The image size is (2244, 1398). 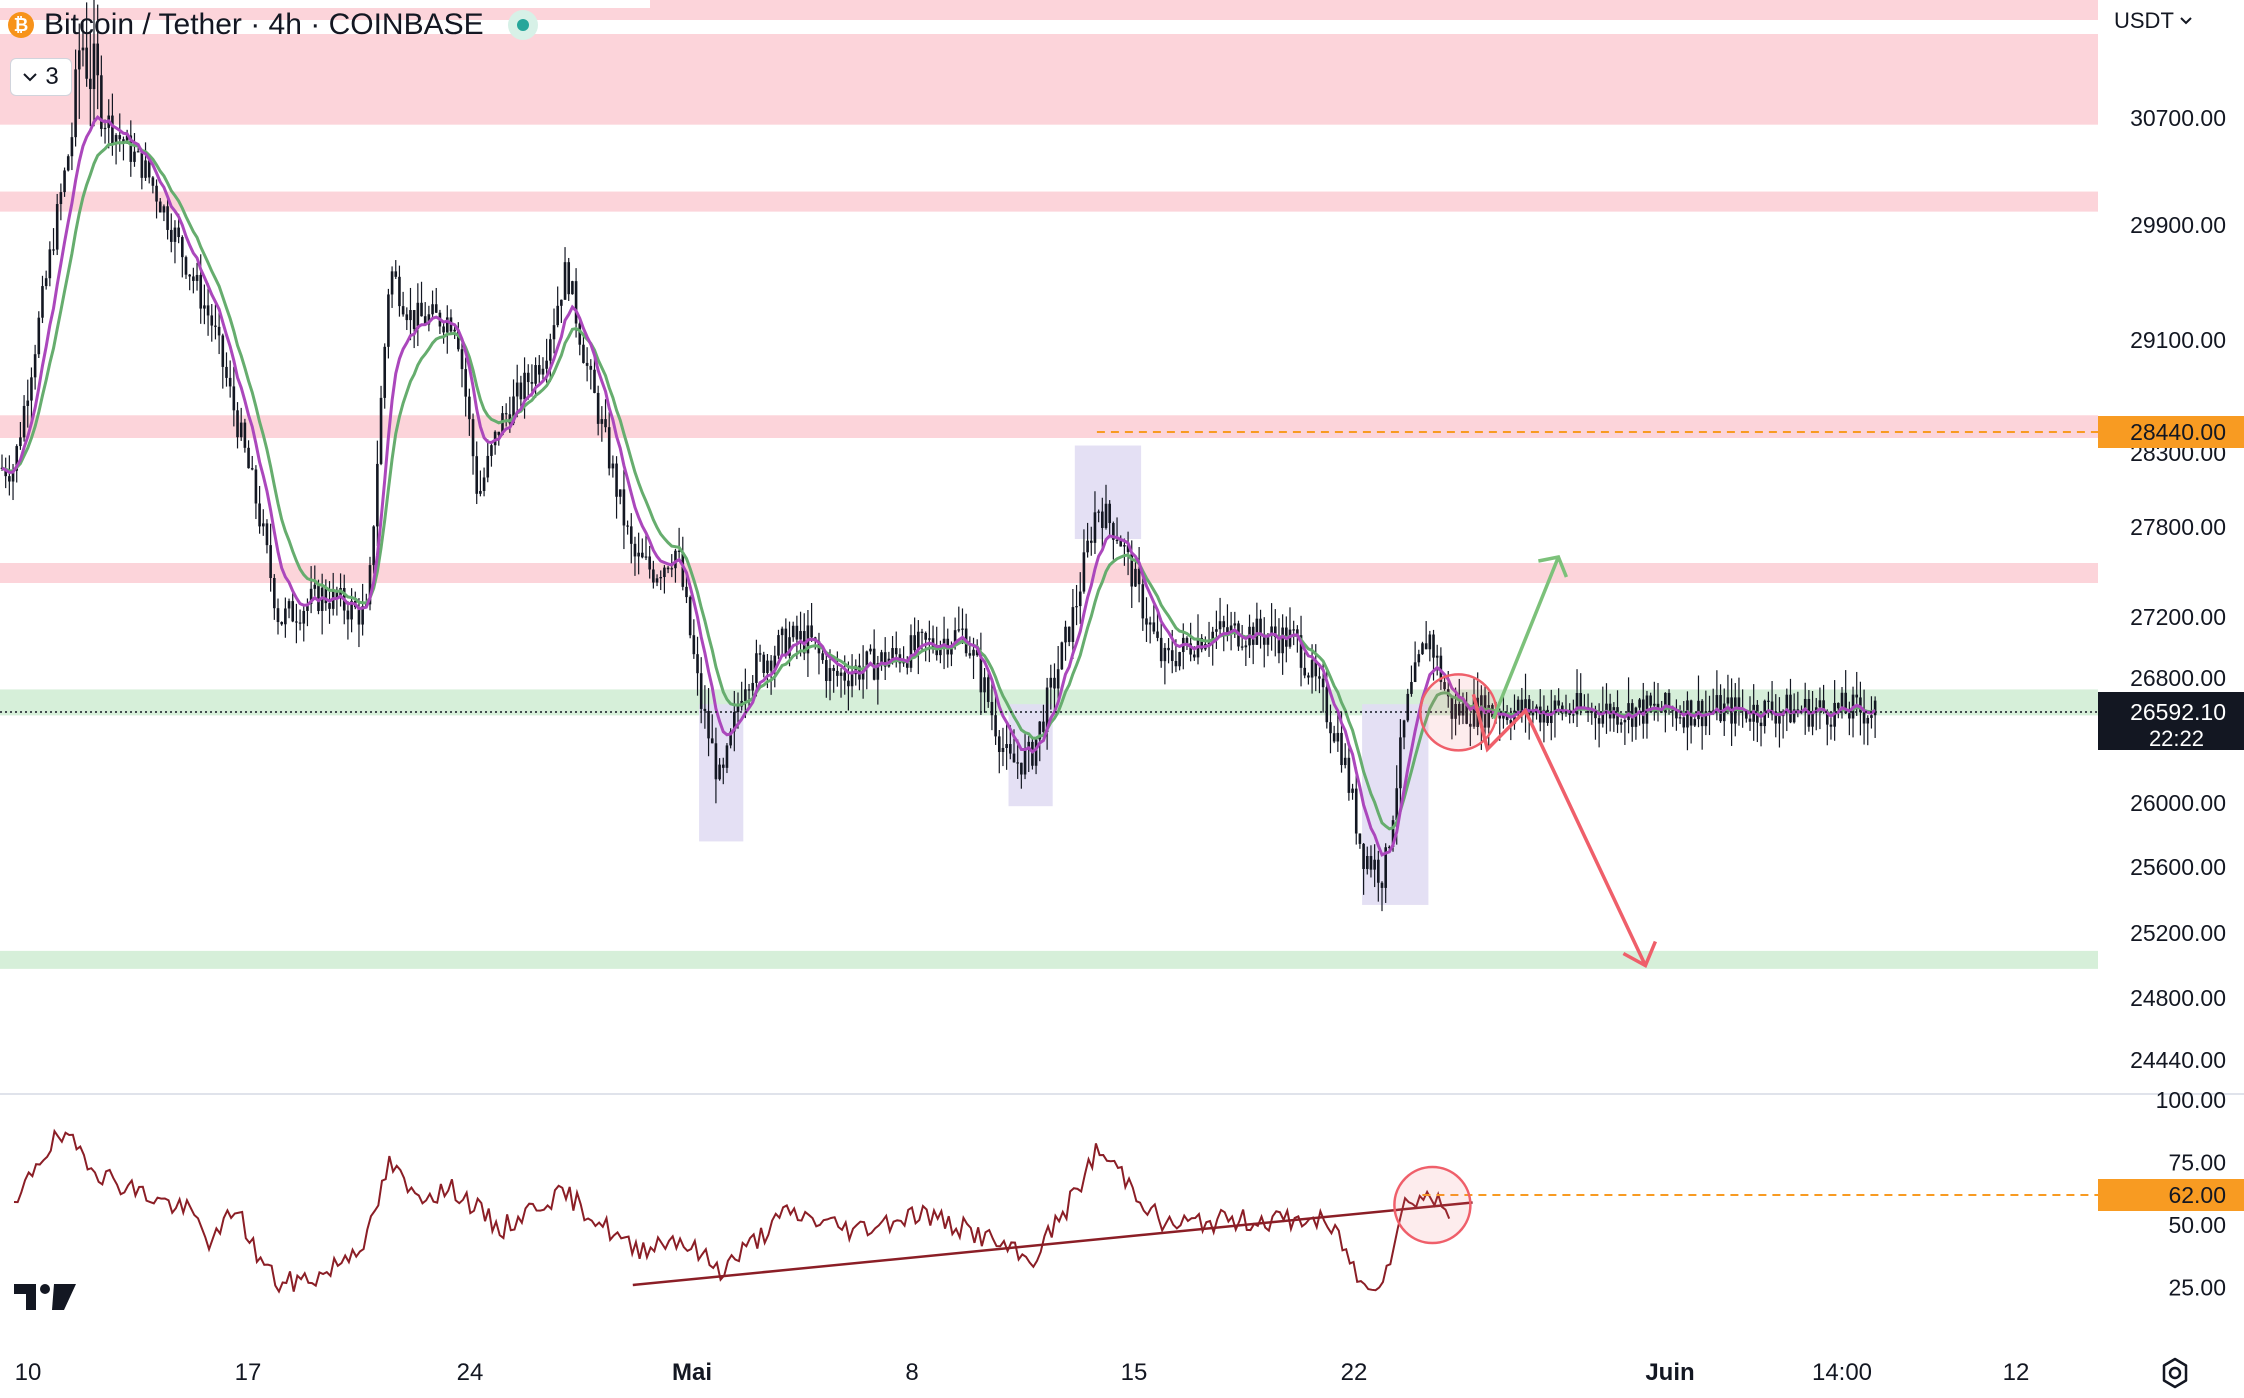 What do you see at coordinates (1022, 1372) in the screenshot?
I see `time-axis: 10 17 24 Mai 8 15 22 Juin 14:00 12` at bounding box center [1022, 1372].